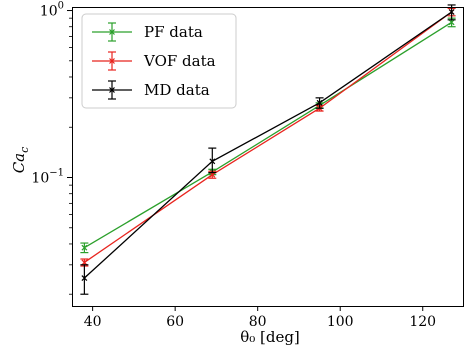 Image resolution: width=464 pixels, height=350 pixels. I want to click on y-axis-title-sub: c, so click(24, 150).